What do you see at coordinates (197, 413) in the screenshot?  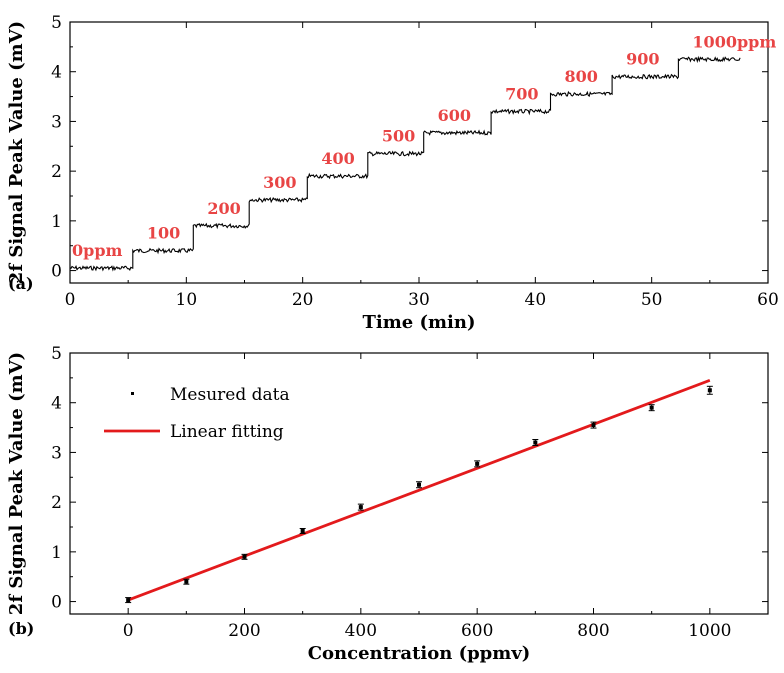 I see `legend: Mesured data Linear fitting` at bounding box center [197, 413].